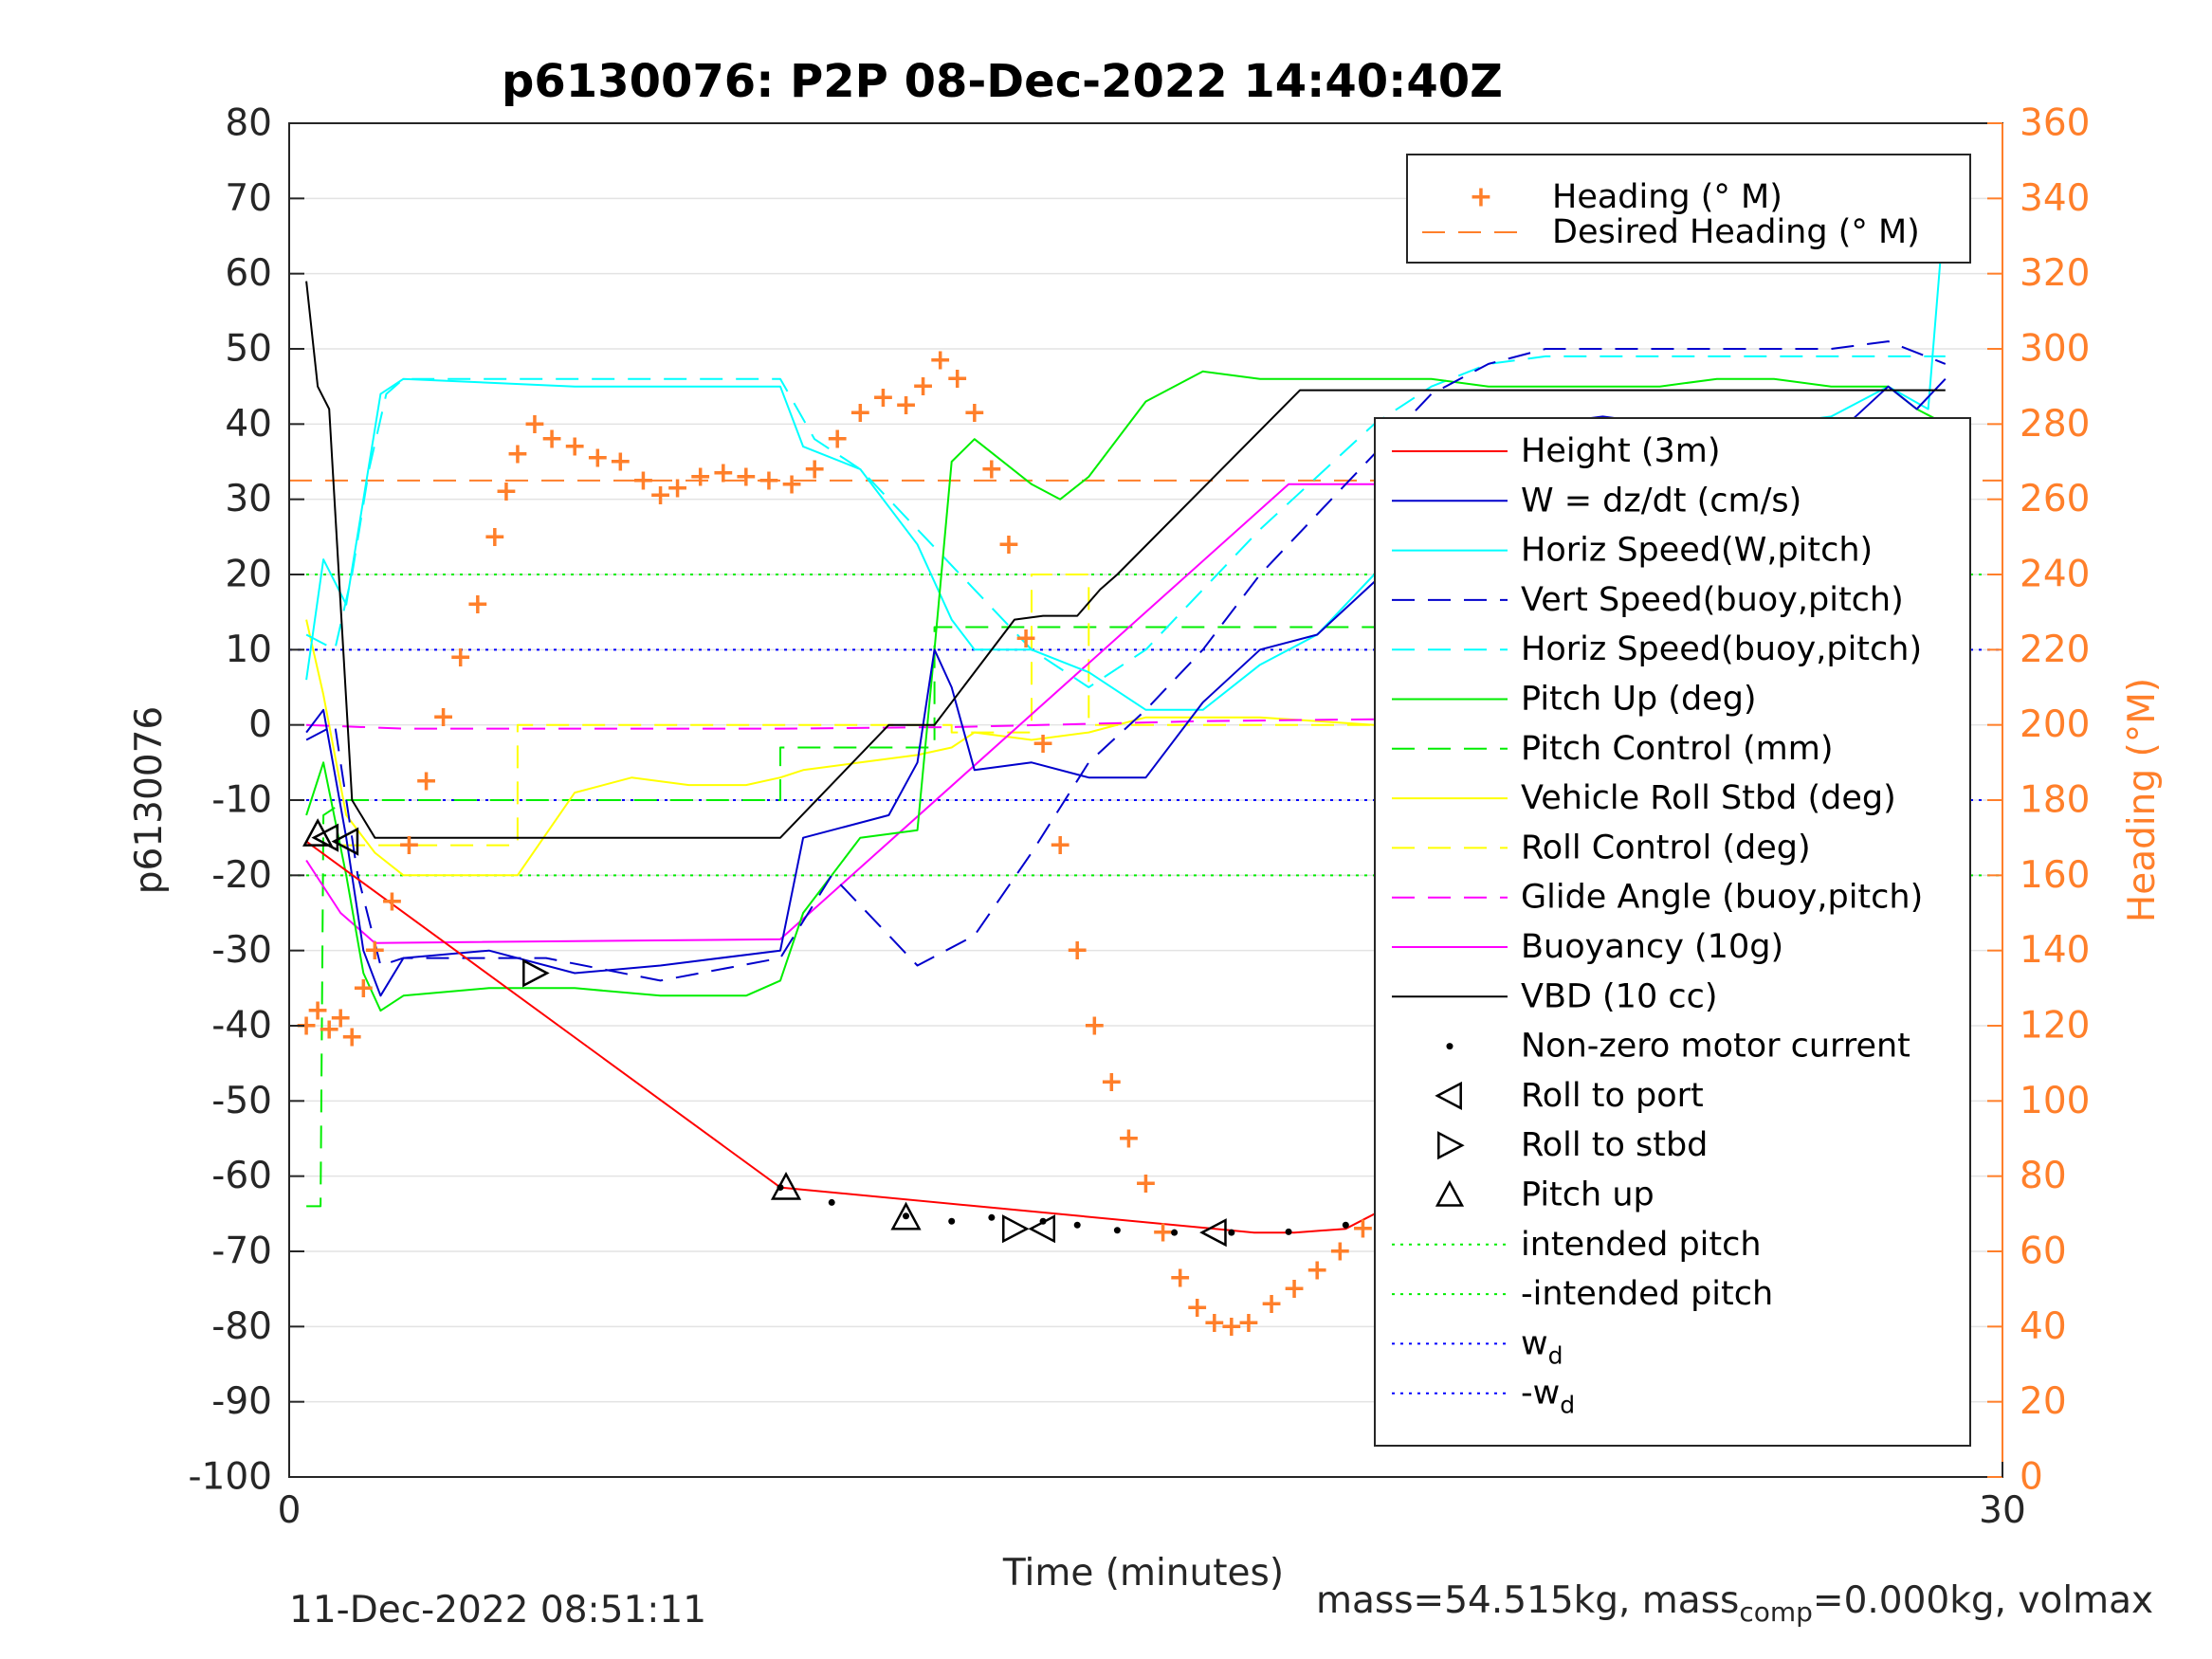  What do you see at coordinates (2055, 424) in the screenshot?
I see `y-right-tick-label: 280` at bounding box center [2055, 424].